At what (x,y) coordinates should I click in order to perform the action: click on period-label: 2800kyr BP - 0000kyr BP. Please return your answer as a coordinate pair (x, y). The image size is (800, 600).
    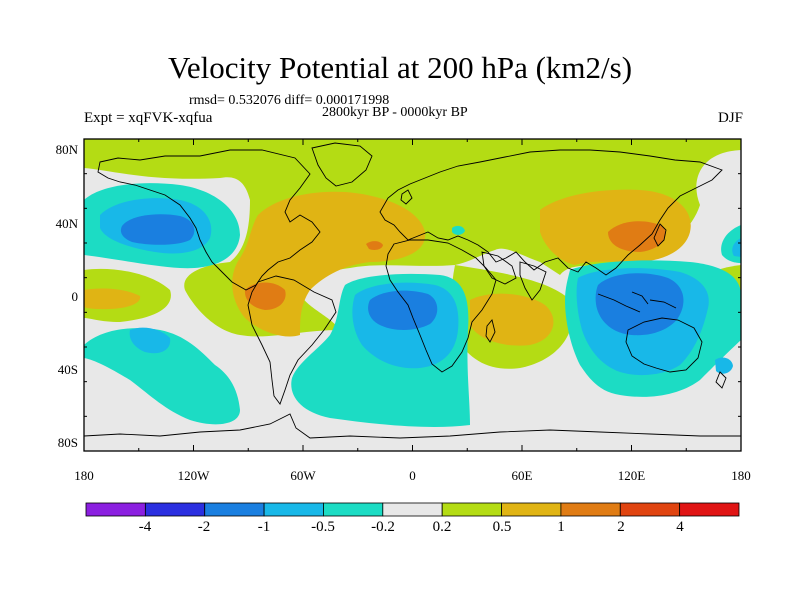
    Looking at the image, I should click on (395, 112).